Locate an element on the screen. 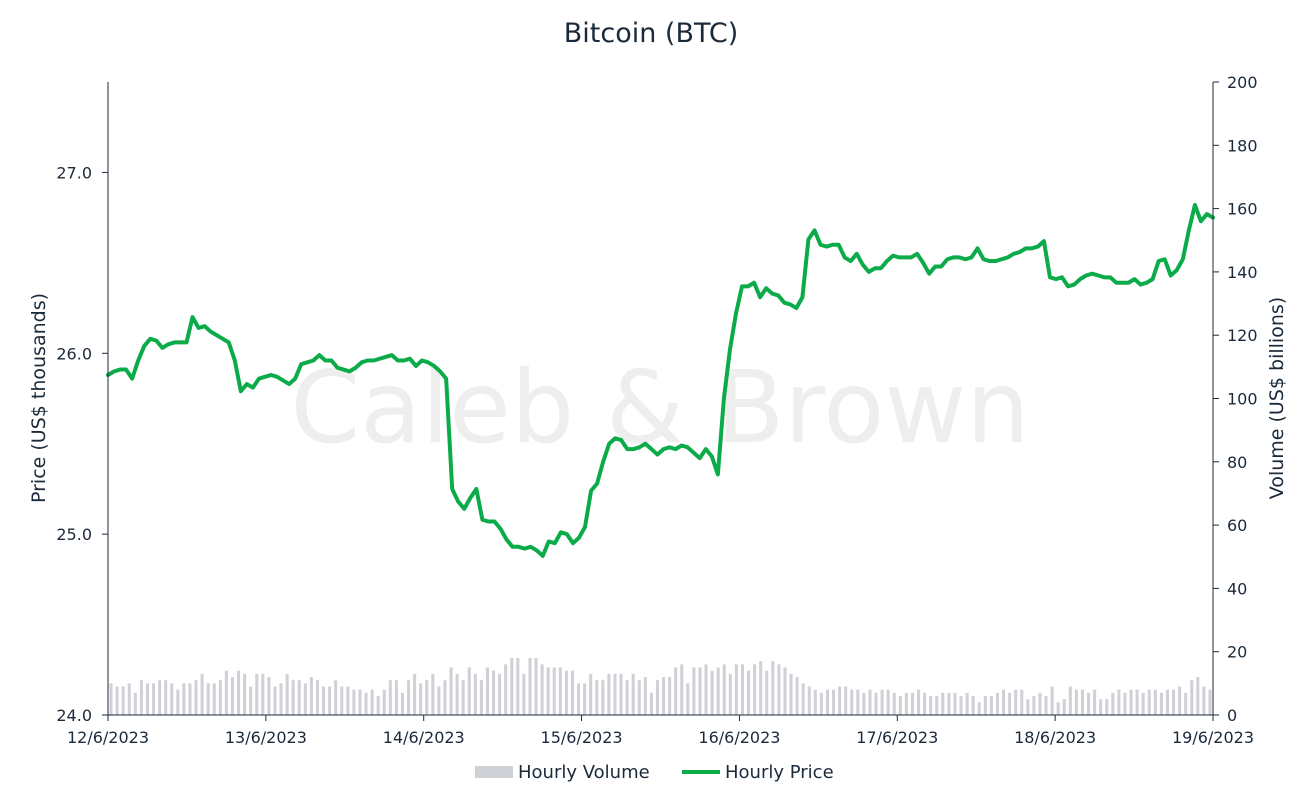 Image resolution: width=1302 pixels, height=802 pixels. right-tick-label: 200 is located at coordinates (1242, 82).